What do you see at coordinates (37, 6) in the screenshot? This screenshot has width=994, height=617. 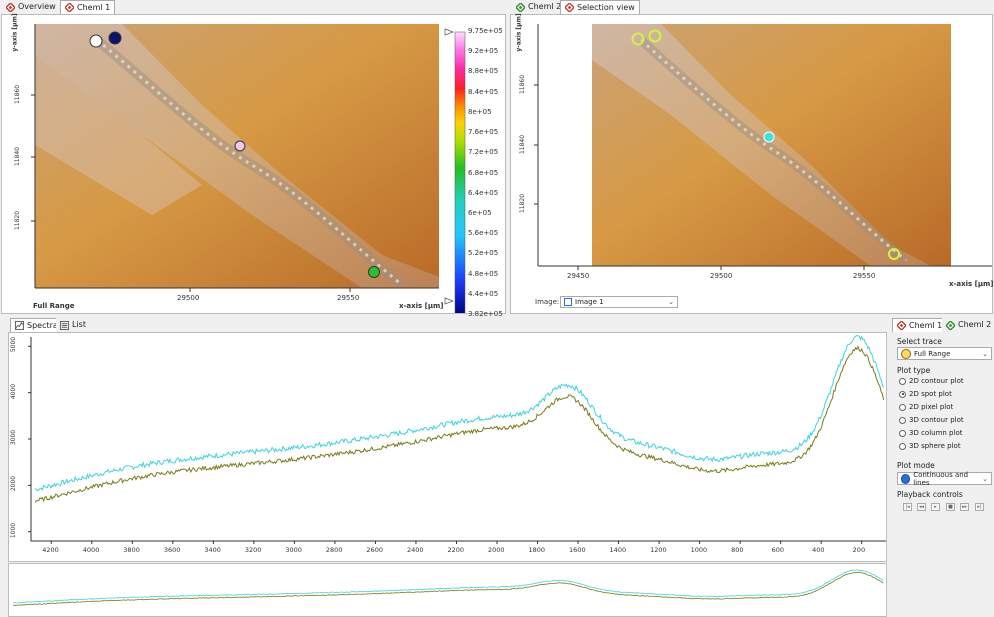 I see `tab-label: Overview` at bounding box center [37, 6].